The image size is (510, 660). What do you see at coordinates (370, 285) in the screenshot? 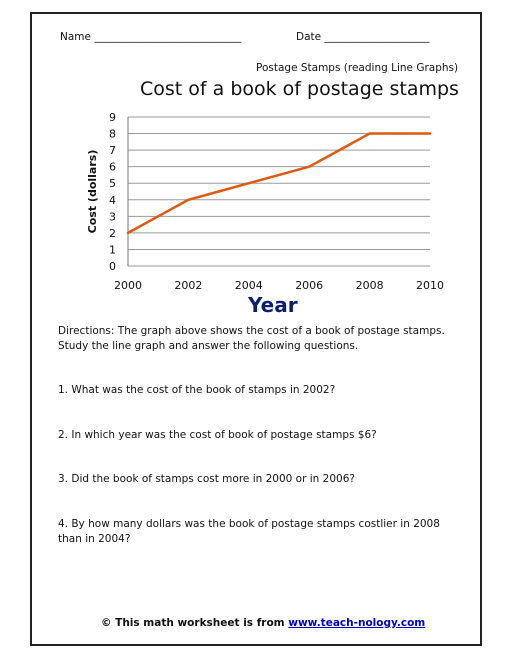
I see `x-tick-label: 2008` at bounding box center [370, 285].